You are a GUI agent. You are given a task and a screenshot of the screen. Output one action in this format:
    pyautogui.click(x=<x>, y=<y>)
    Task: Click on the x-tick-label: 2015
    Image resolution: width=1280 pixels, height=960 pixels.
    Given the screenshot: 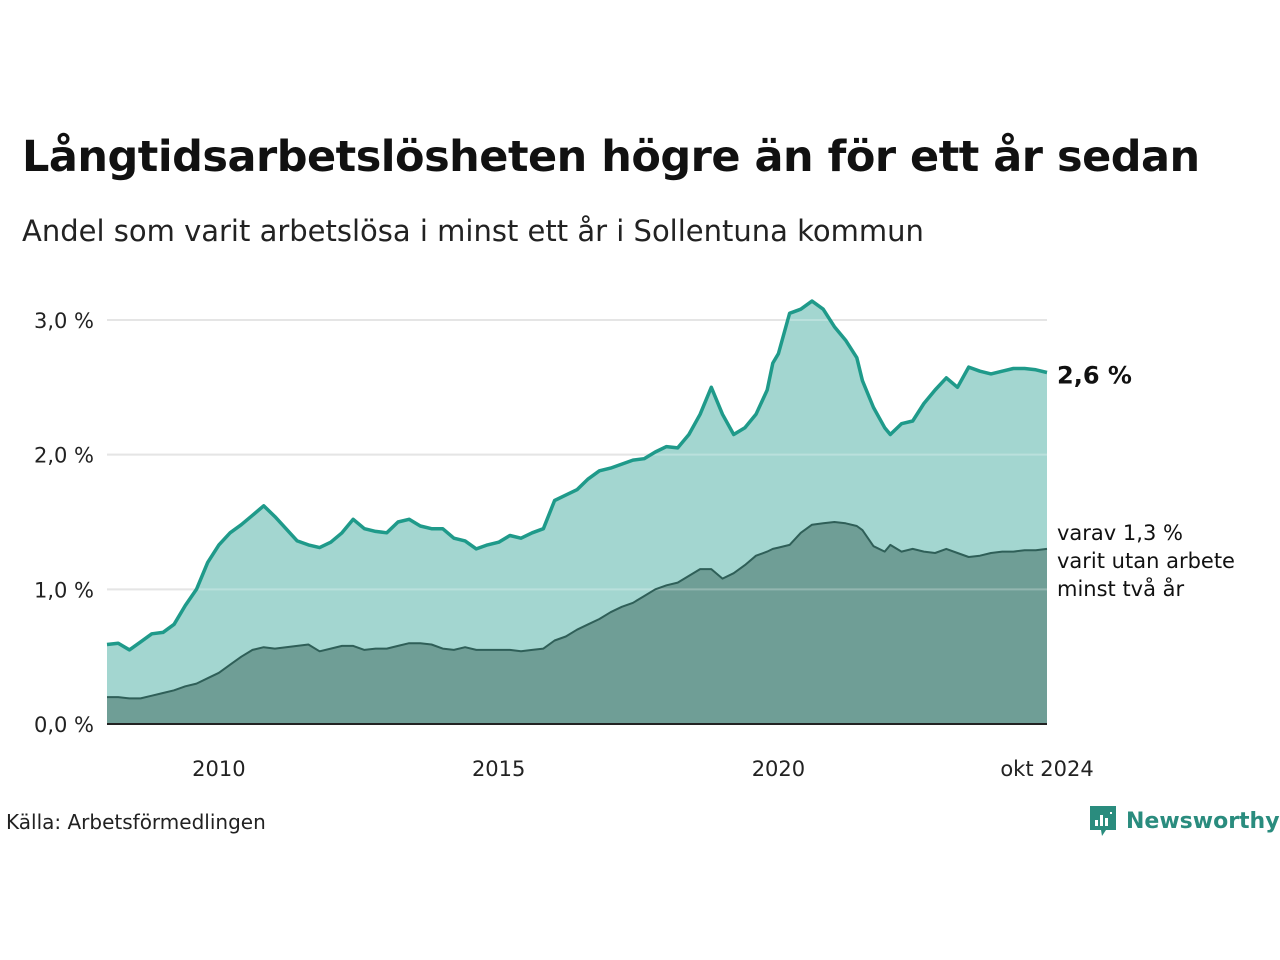 What is the action you would take?
    pyautogui.click(x=498, y=769)
    